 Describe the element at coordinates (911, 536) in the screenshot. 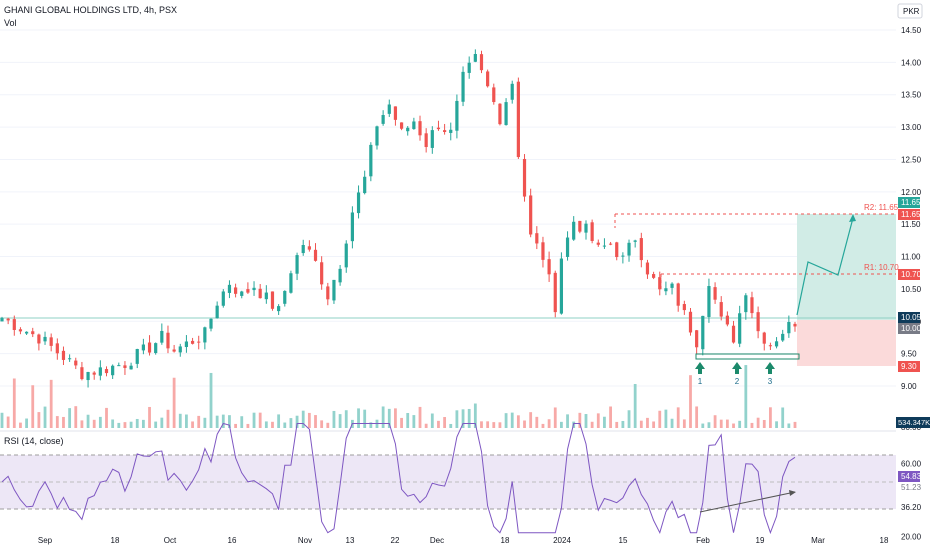

I see `rsi-tick-3: 20.00` at that location.